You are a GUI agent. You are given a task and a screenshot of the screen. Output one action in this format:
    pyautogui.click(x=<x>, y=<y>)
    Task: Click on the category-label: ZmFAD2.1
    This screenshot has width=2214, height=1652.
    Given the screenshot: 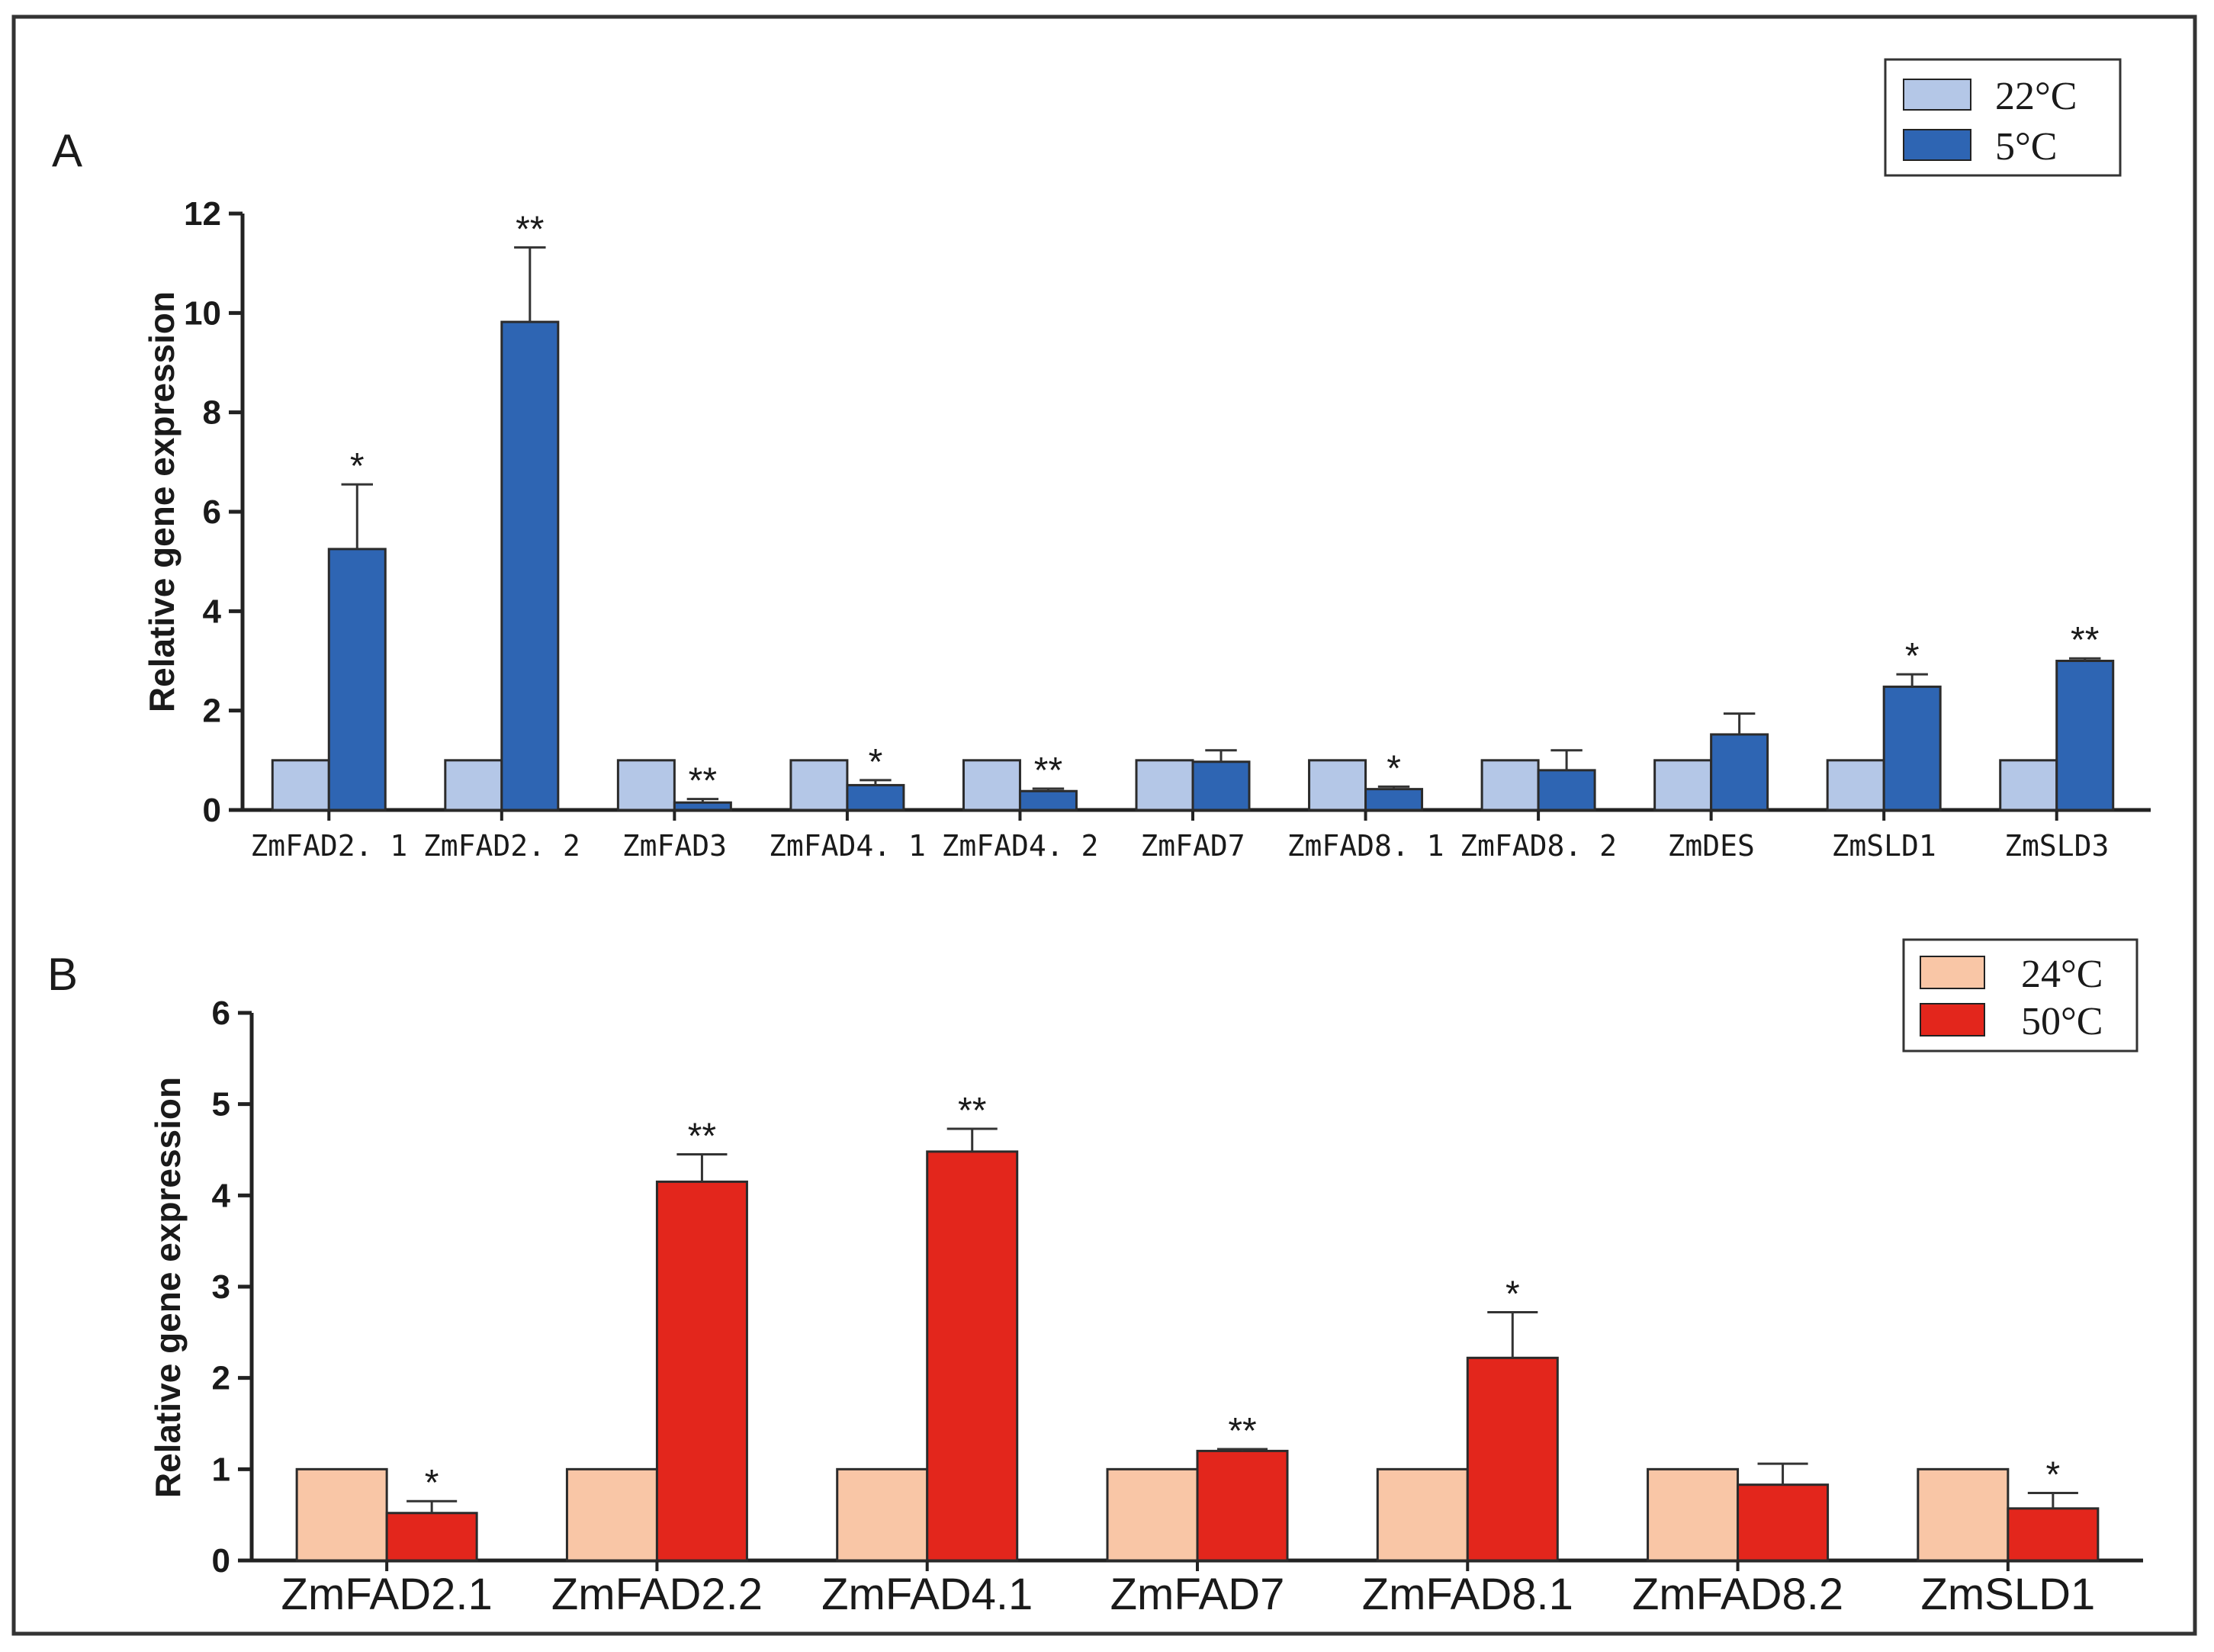 What is the action you would take?
    pyautogui.click(x=387, y=1594)
    